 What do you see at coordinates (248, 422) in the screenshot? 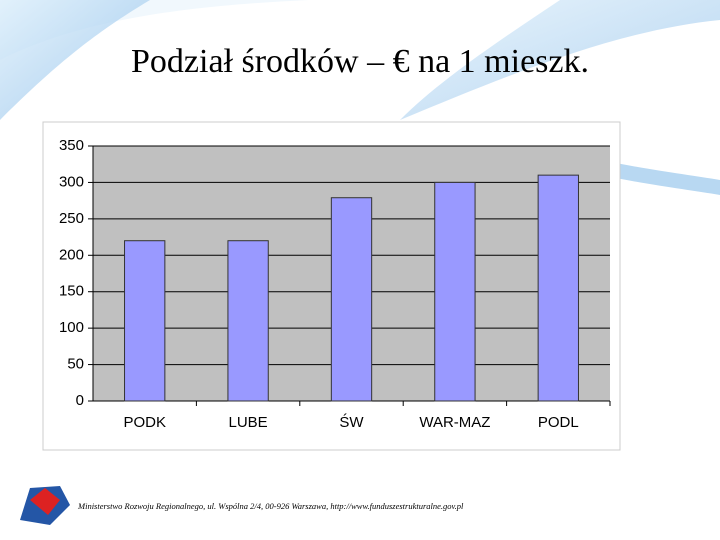
I see `x-tick-label: LUBE` at bounding box center [248, 422].